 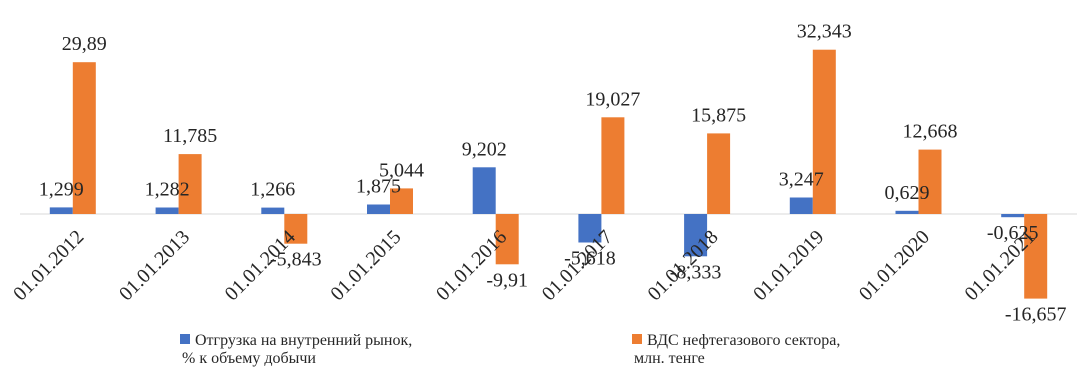 I want to click on data-label-series-1-01.01.2016: 9,202, so click(x=484, y=149).